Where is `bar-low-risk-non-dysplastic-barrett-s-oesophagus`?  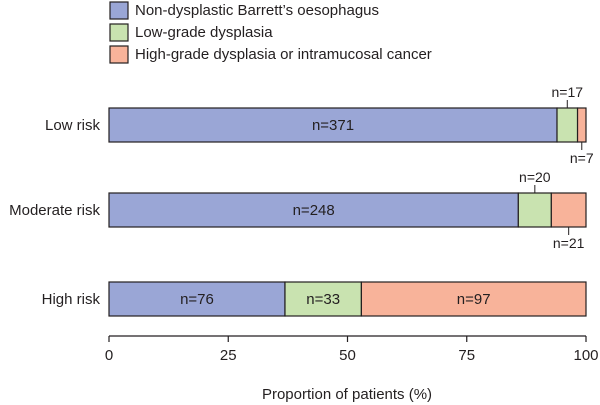
bar-low-risk-non-dysplastic-barrett-s-oesophagus is located at coordinates (333, 125).